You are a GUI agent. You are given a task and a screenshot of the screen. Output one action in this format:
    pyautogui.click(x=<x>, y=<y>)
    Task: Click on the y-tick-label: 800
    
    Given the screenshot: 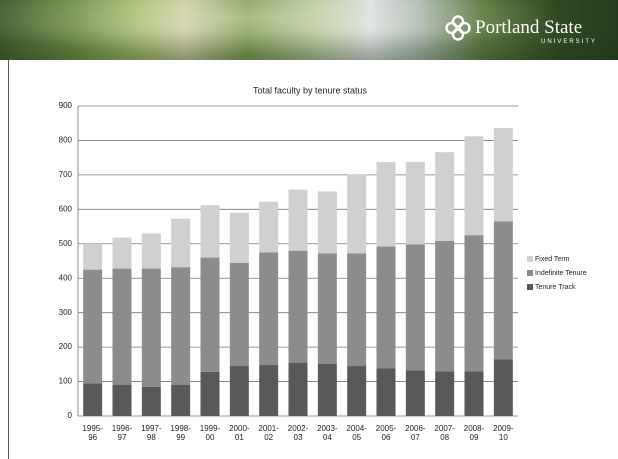 What is the action you would take?
    pyautogui.click(x=66, y=140)
    